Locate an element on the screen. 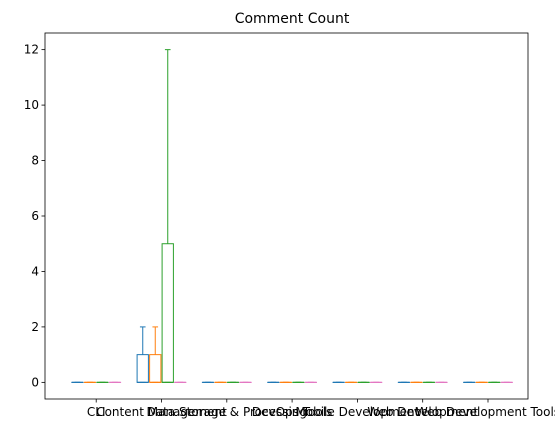 This screenshot has height=440, width=555. y-tick-label-6: 12 is located at coordinates (31, 50).